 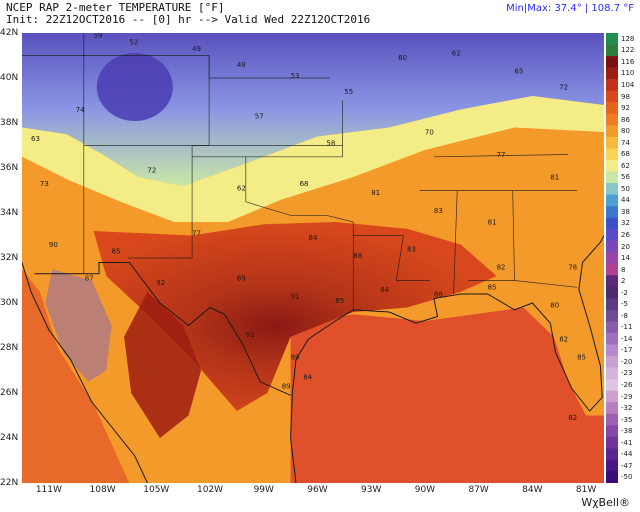 What do you see at coordinates (625, 154) in the screenshot?
I see `colorbar-label: 68` at bounding box center [625, 154].